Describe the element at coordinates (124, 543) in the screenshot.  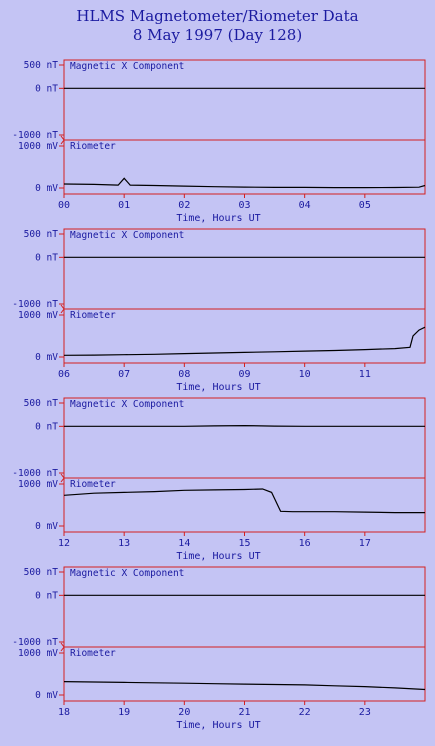
I see `x-tick-label: 13` at that location.